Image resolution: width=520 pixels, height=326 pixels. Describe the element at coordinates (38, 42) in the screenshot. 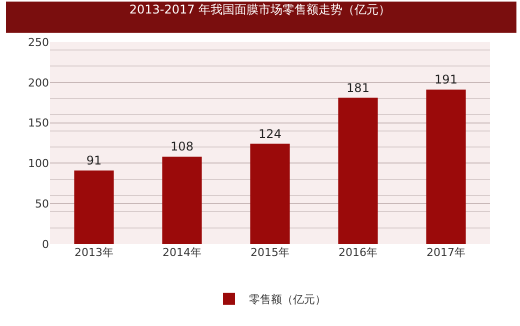

I see `y-tick-label: 250` at that location.